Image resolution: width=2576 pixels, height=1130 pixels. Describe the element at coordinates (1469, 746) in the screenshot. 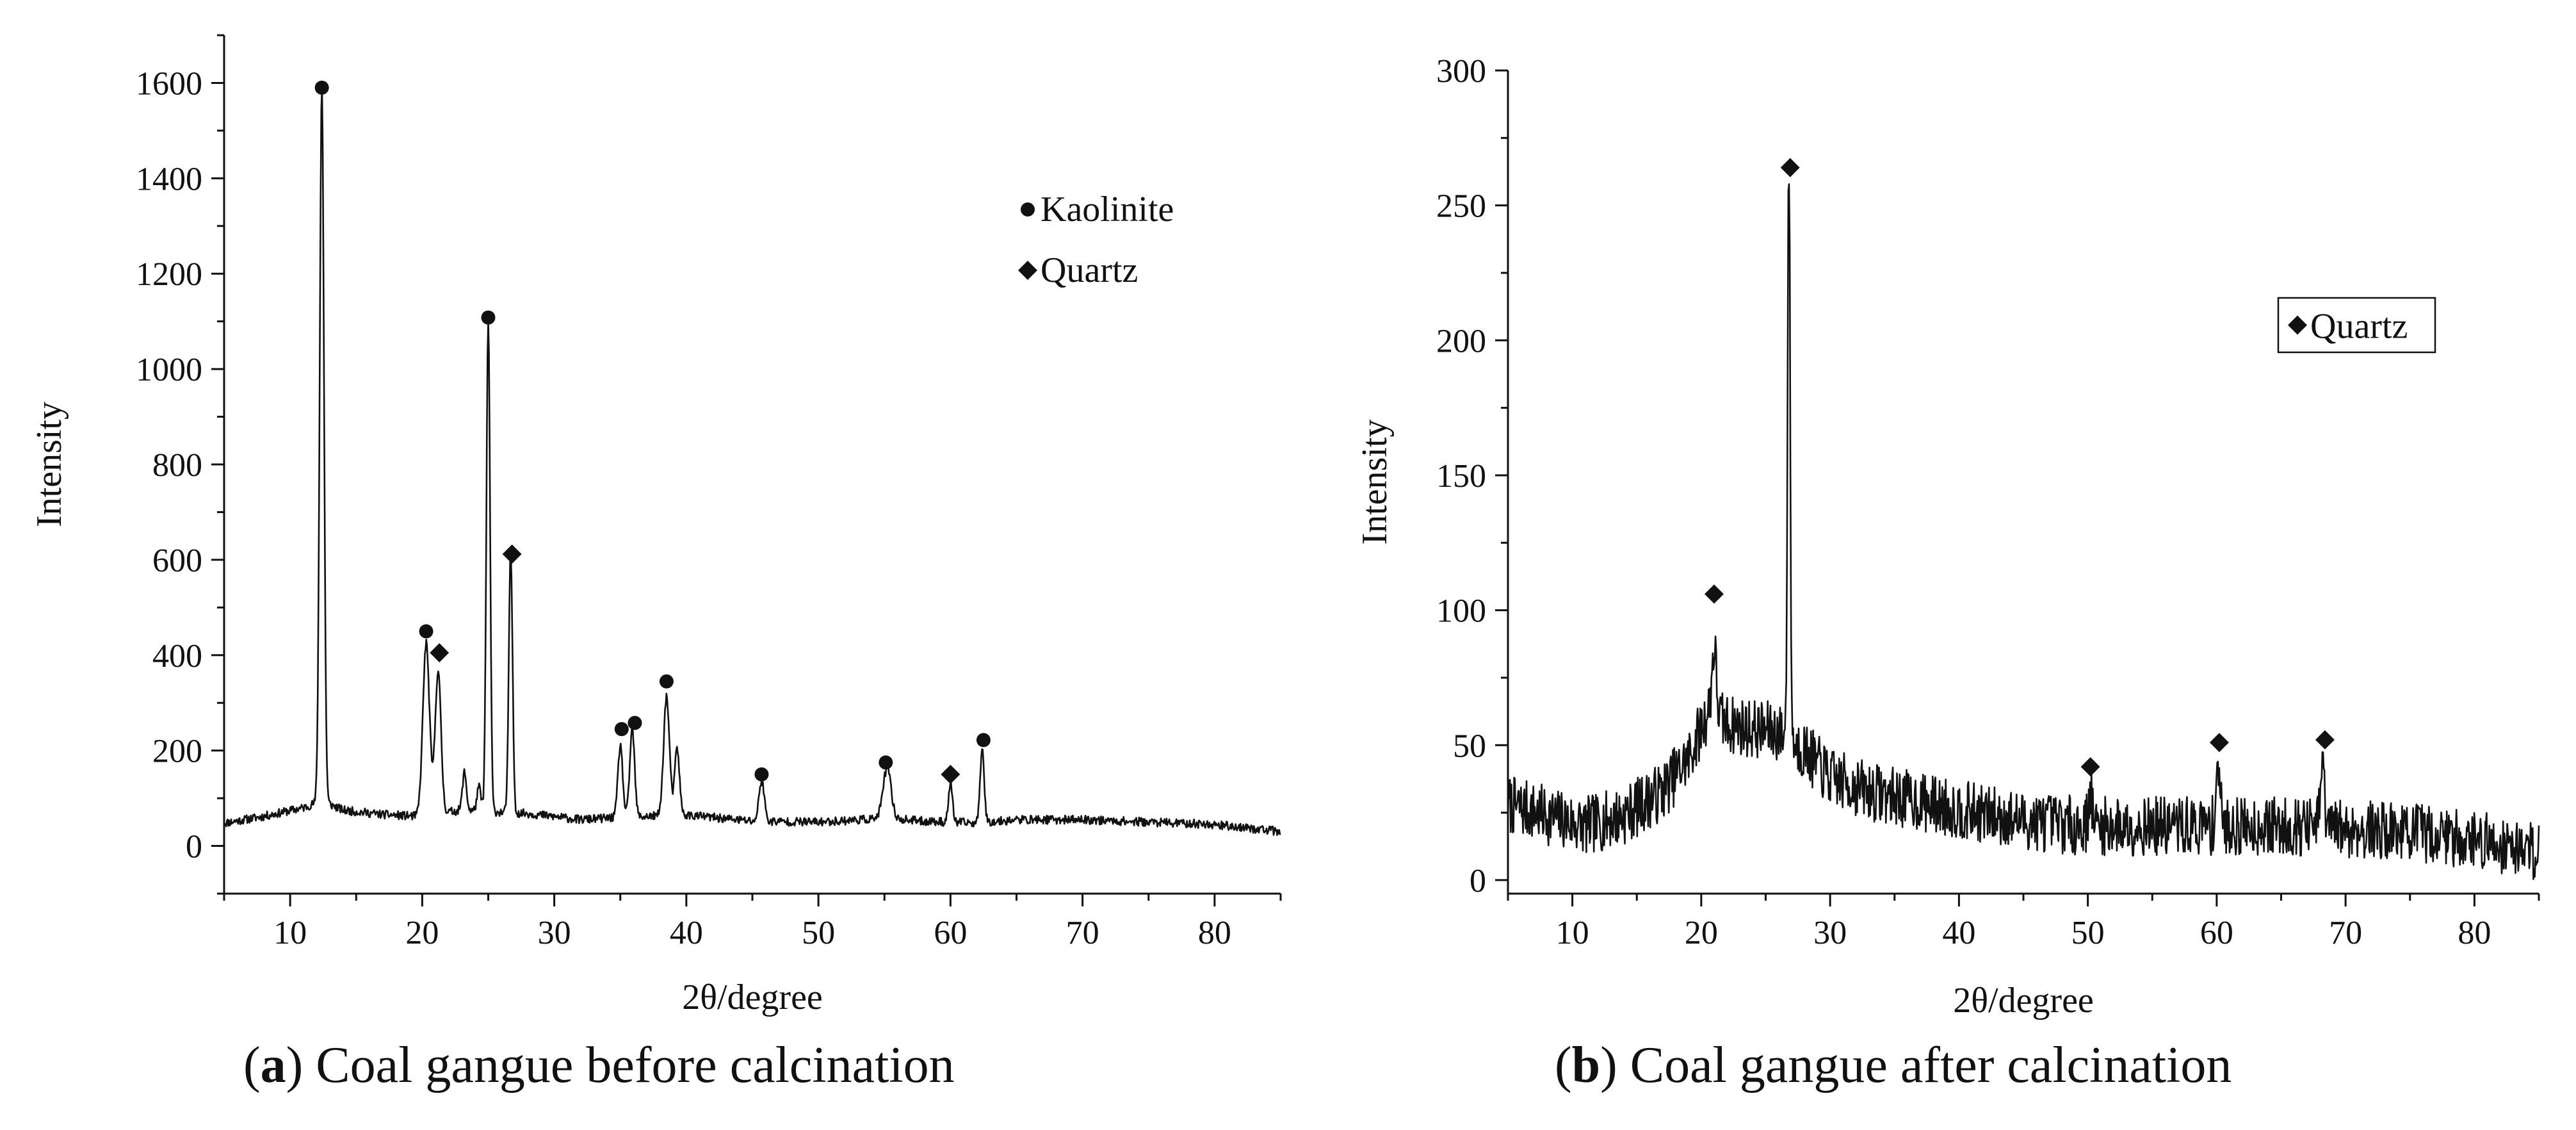

I see `y-tick-label: 50` at that location.